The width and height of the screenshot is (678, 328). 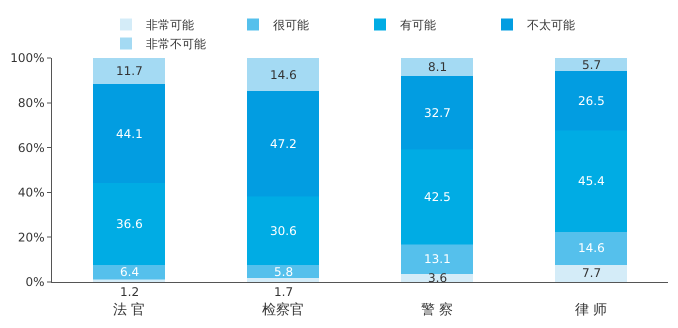 What do you see at coordinates (551, 25) in the screenshot?
I see `legend-label: 不太可能` at bounding box center [551, 25].